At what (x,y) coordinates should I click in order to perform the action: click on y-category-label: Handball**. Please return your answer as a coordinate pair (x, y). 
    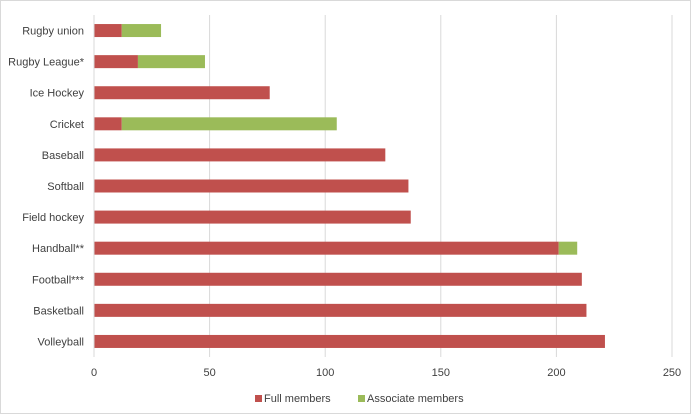
    Looking at the image, I should click on (58, 249).